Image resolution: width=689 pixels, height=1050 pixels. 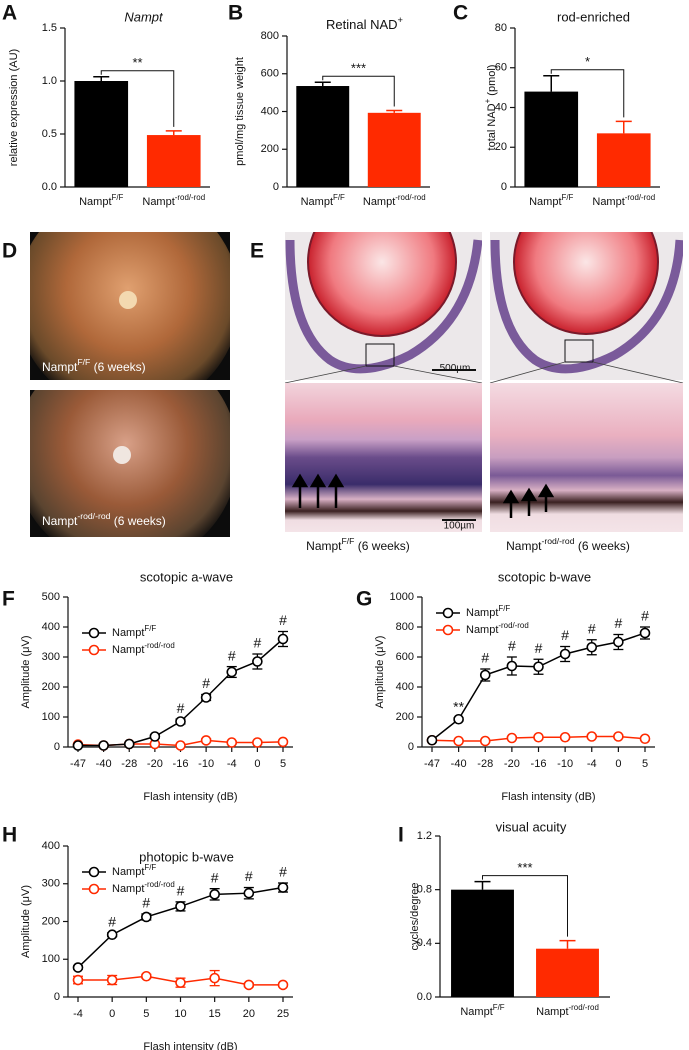 I want to click on text-part: (6 weeks), so click(x=602, y=546).